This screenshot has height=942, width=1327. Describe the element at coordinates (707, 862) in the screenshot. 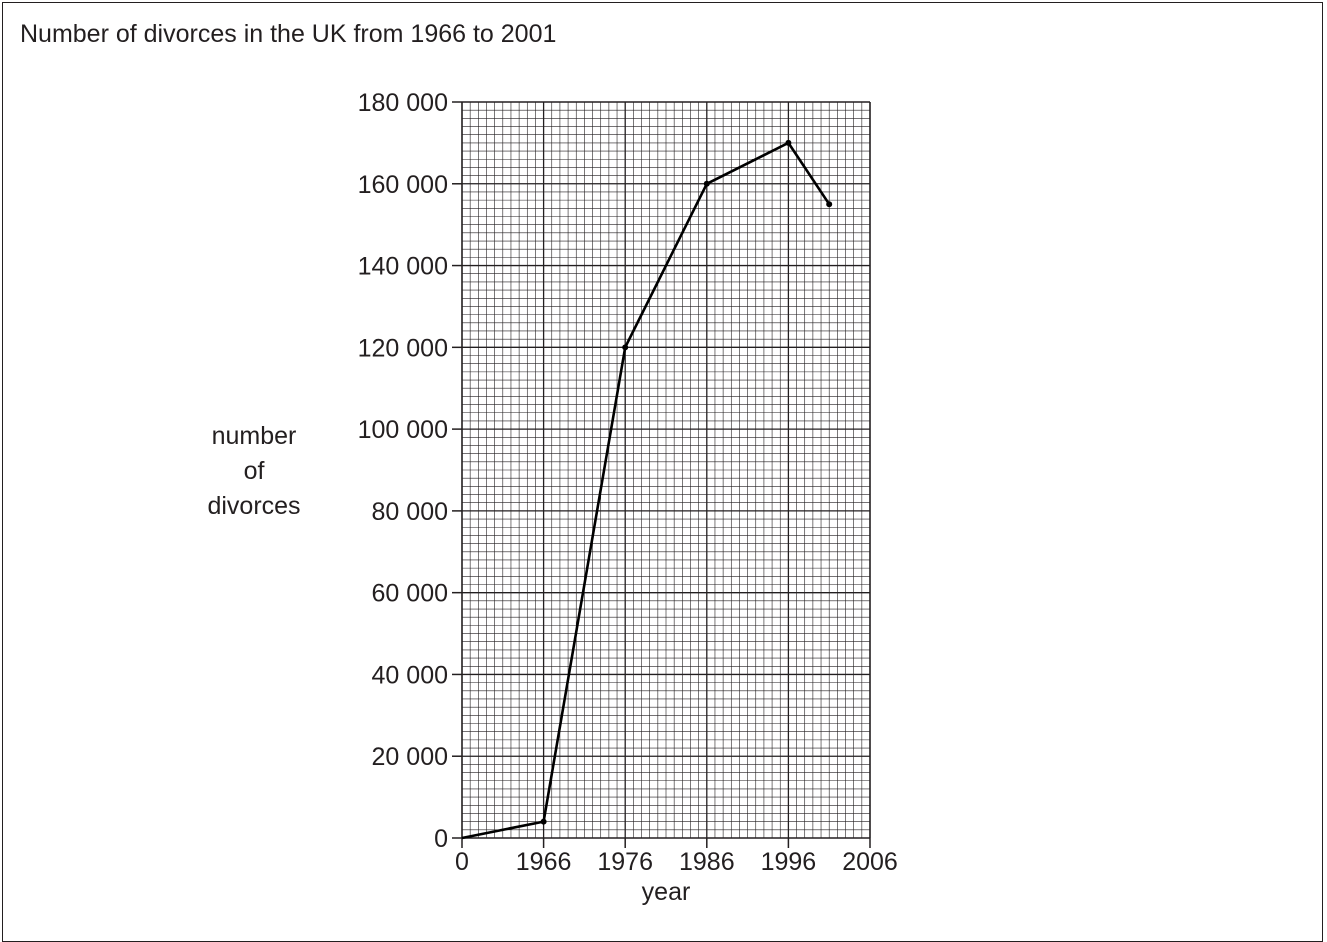

I see `x-tick-label: 1986` at that location.